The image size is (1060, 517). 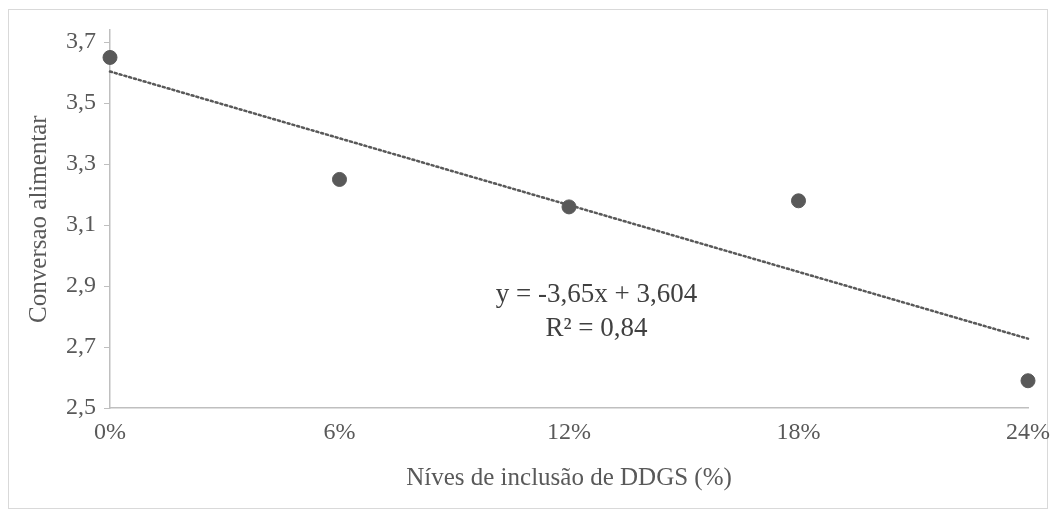 I want to click on y-tick-label: 2,7, so click(x=81, y=345).